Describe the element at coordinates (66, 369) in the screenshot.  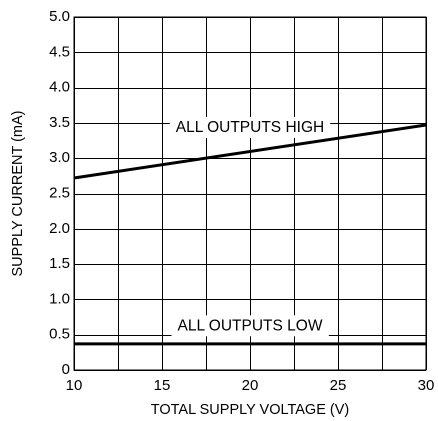
I see `y-tick-label: 0` at that location.